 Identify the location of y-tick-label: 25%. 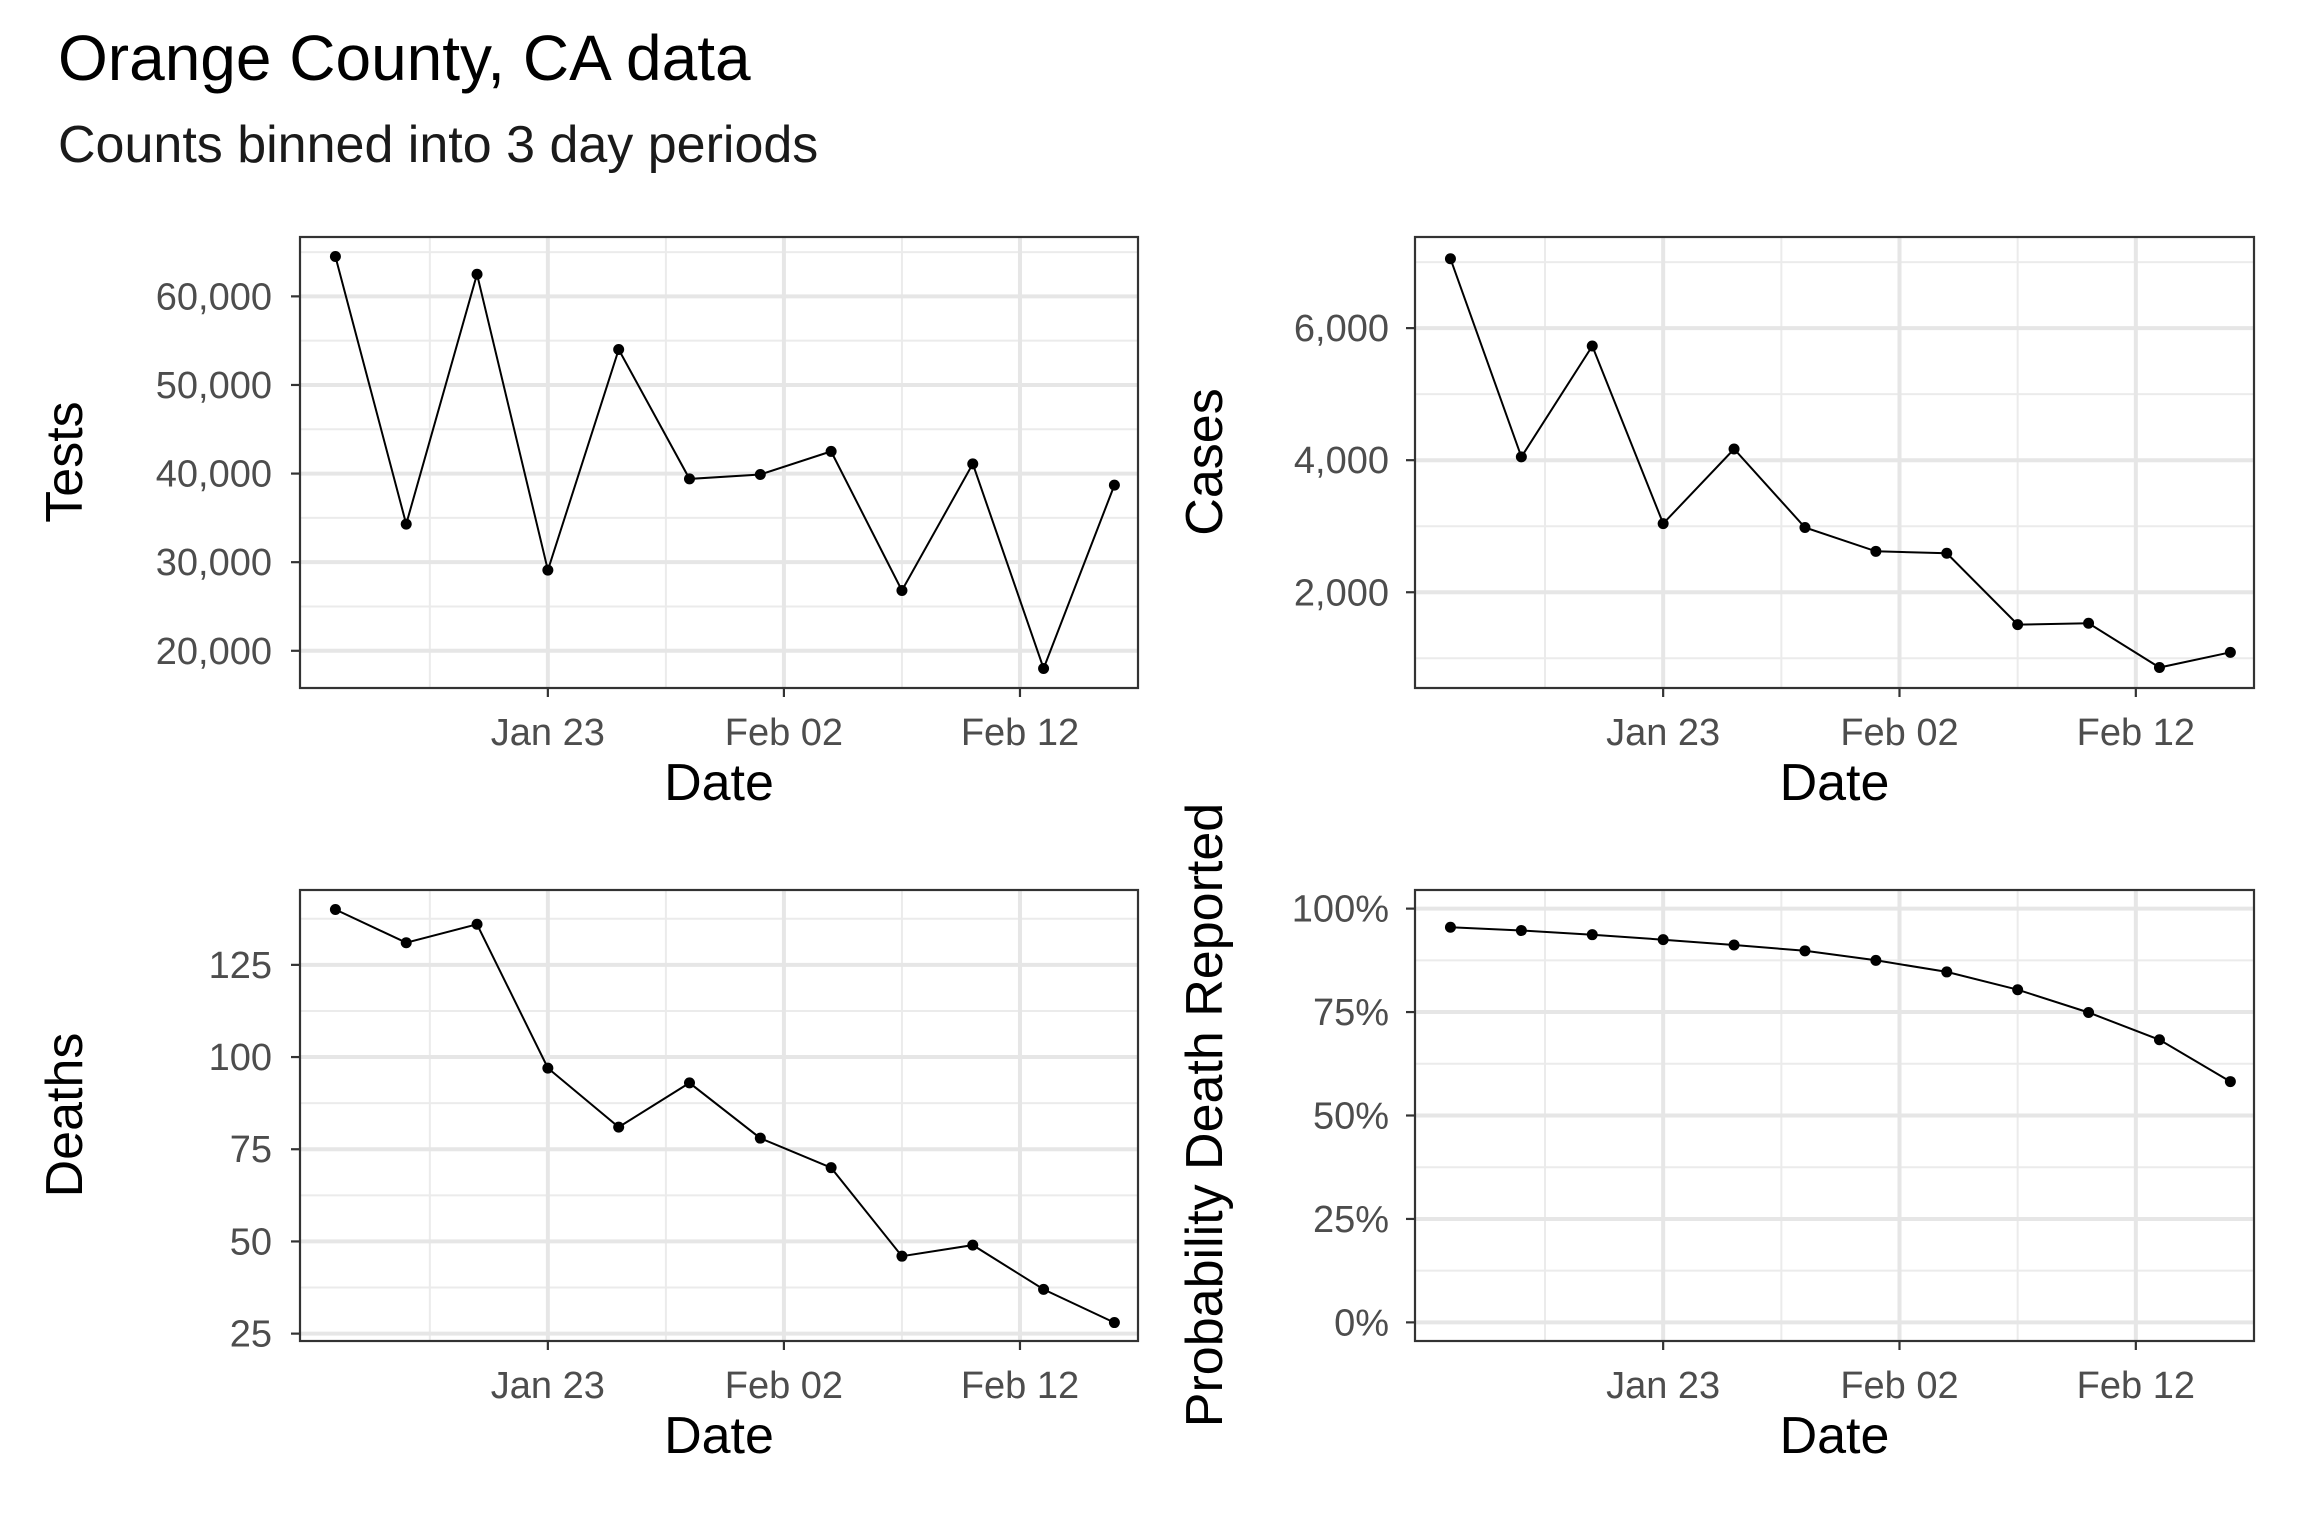
(1351, 1220).